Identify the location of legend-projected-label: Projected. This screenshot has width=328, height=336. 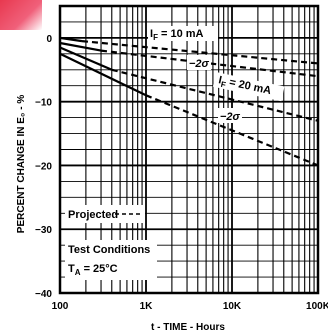
(93, 215).